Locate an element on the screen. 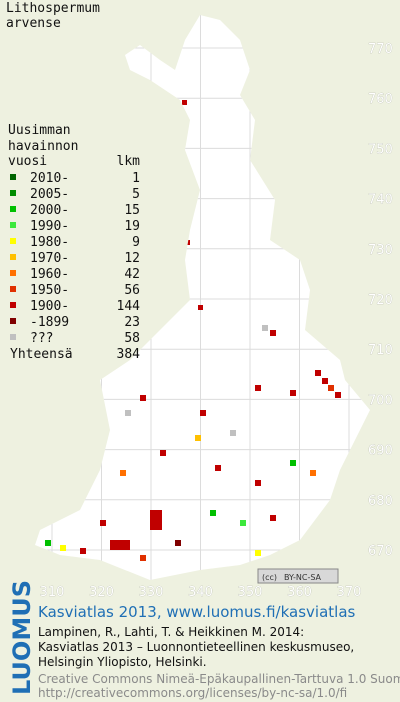 This screenshot has width=400, height=702. license-badge-cc: (cc) is located at coordinates (269, 577).